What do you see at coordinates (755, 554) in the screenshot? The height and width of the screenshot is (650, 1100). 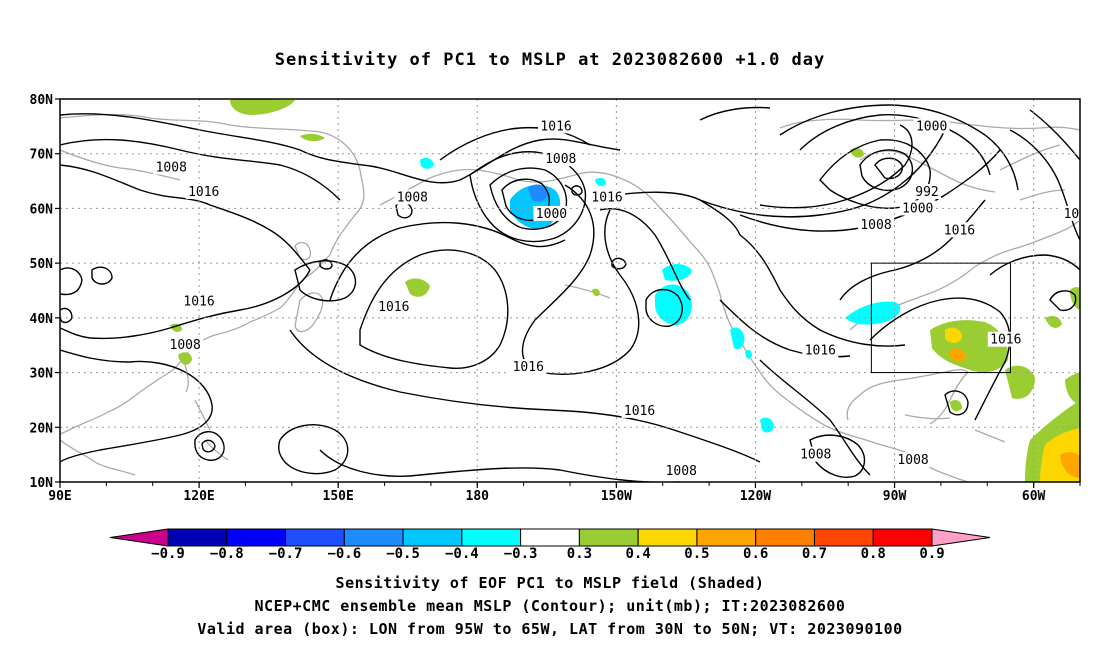 I see `colorbar-label: 0.6` at bounding box center [755, 554].